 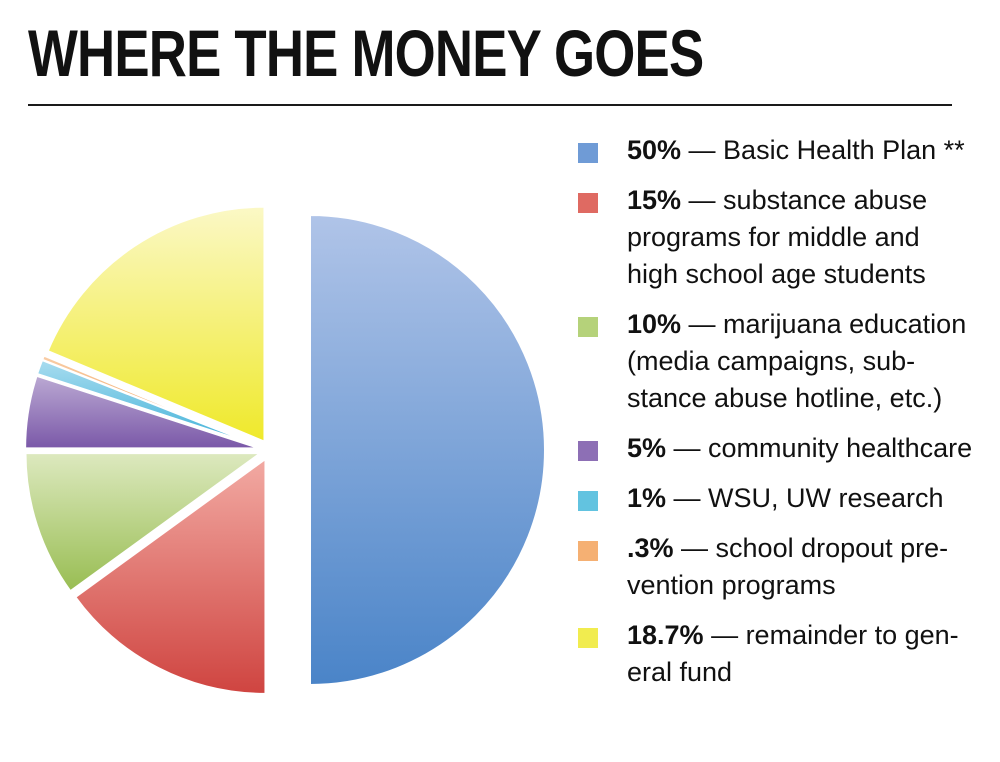 I want to click on legend-text: 18.7% — remainder to gen-eral fund, so click(x=807, y=654).